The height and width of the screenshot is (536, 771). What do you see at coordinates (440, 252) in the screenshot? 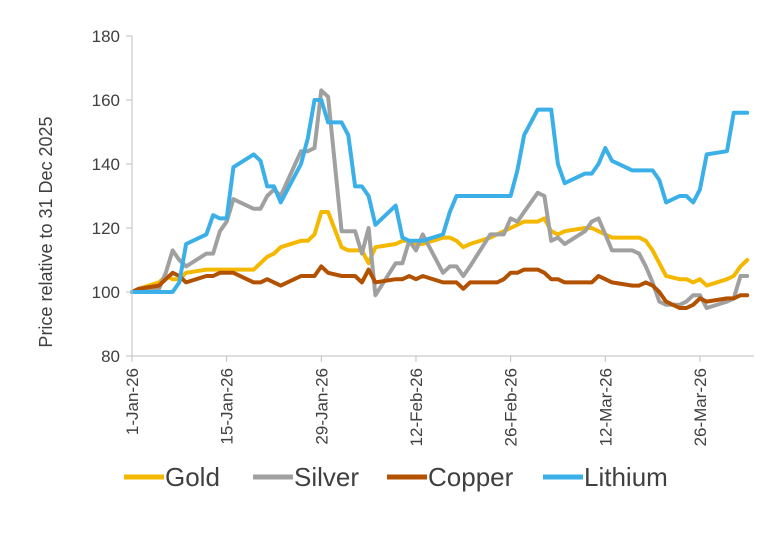
I see `series-line-gold` at bounding box center [440, 252].